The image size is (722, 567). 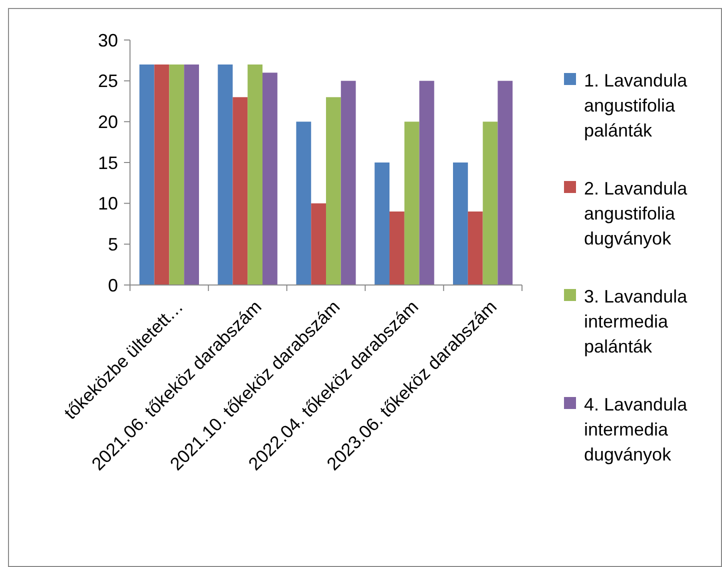 I want to click on y-tick-label: 0, so click(x=113, y=285).